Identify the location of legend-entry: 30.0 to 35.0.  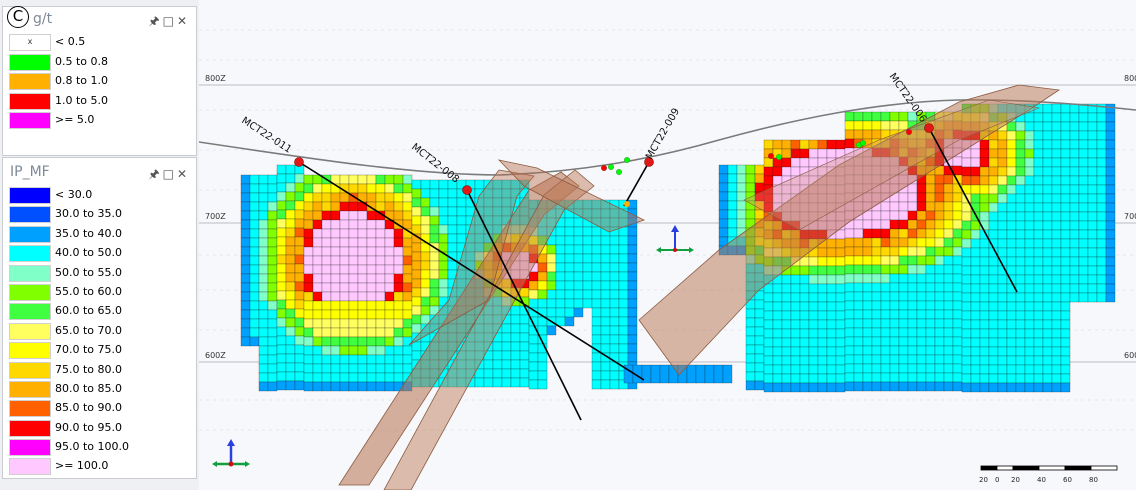
(99, 214).